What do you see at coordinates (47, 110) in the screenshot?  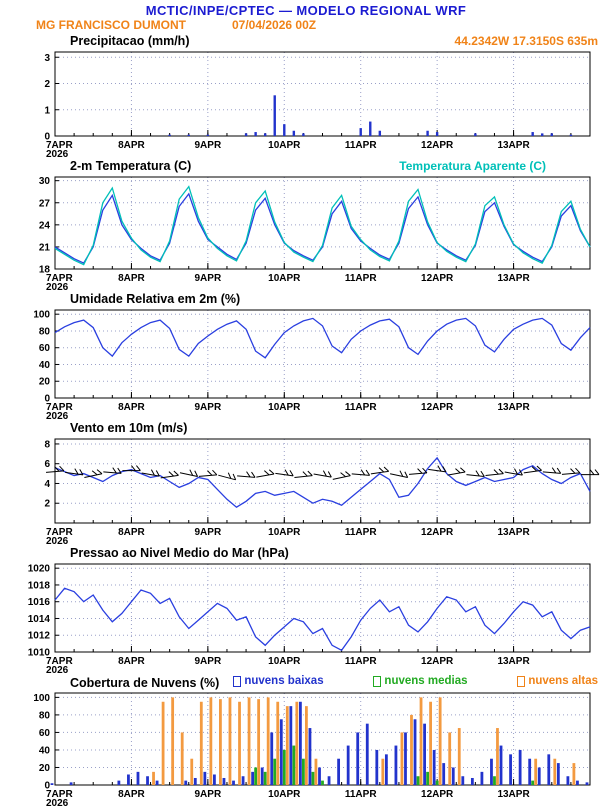 I see `svg-text: 1` at bounding box center [47, 110].